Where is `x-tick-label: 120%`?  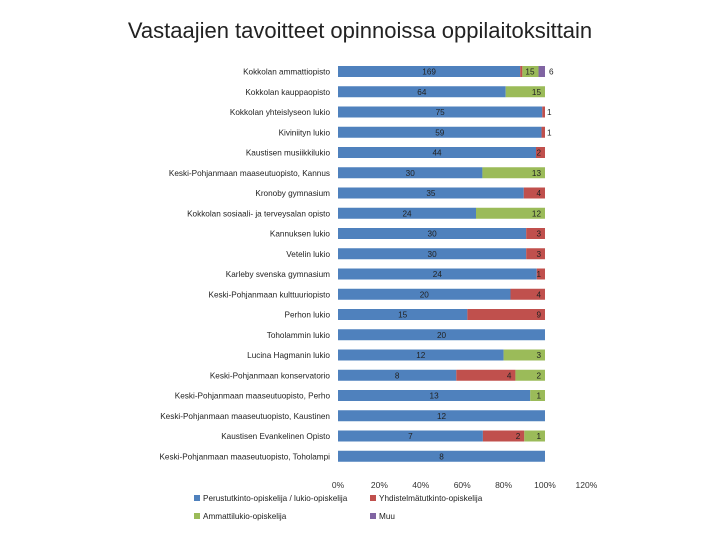
x-tick-label: 120% is located at coordinates (587, 485).